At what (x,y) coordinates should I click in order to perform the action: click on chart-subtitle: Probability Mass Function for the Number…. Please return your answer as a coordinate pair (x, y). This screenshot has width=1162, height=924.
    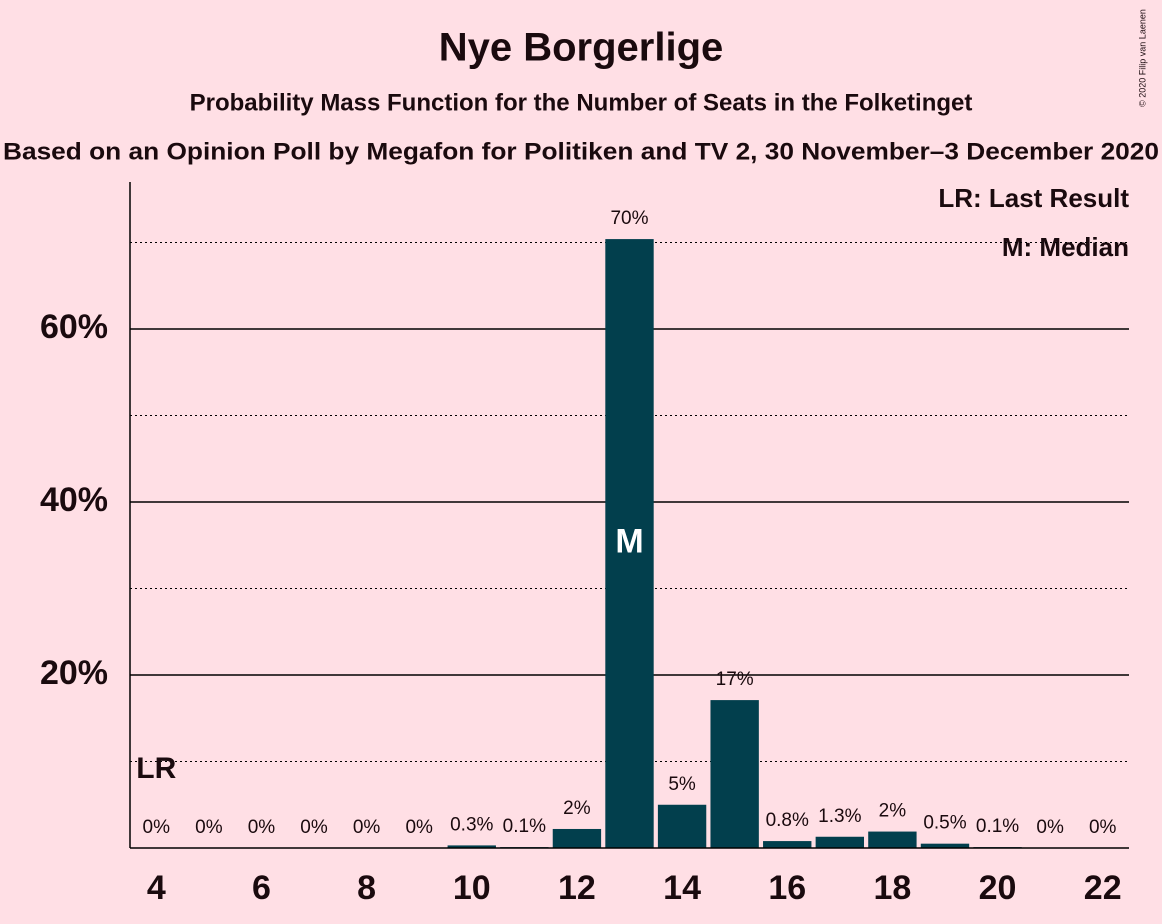
    Looking at the image, I should click on (581, 102).